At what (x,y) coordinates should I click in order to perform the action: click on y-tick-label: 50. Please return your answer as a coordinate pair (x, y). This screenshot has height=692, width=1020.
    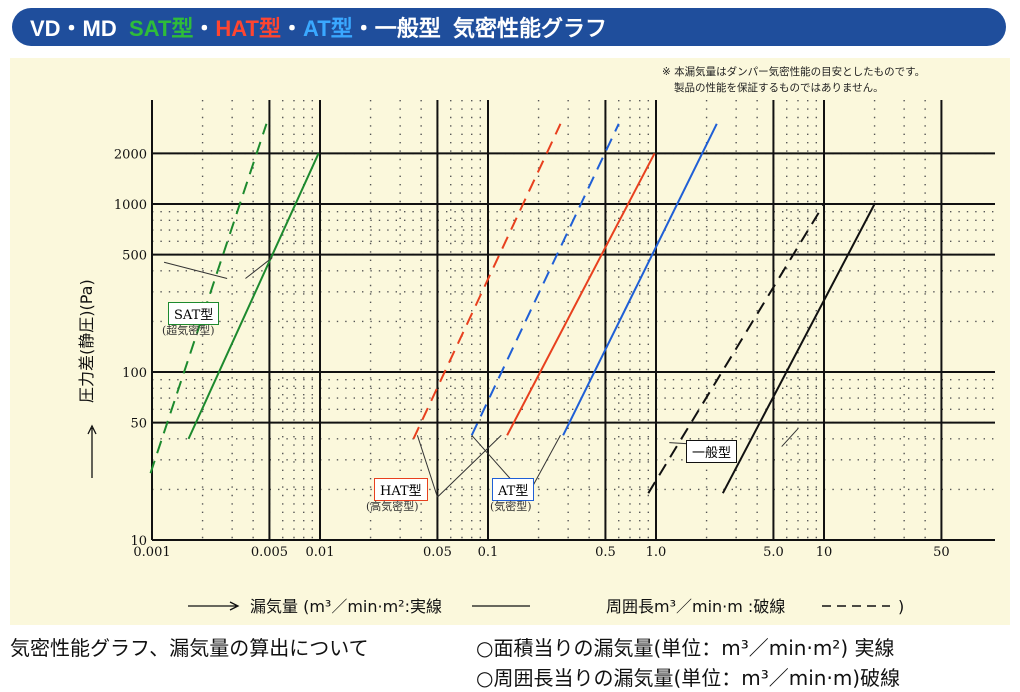
    Looking at the image, I should click on (138, 424).